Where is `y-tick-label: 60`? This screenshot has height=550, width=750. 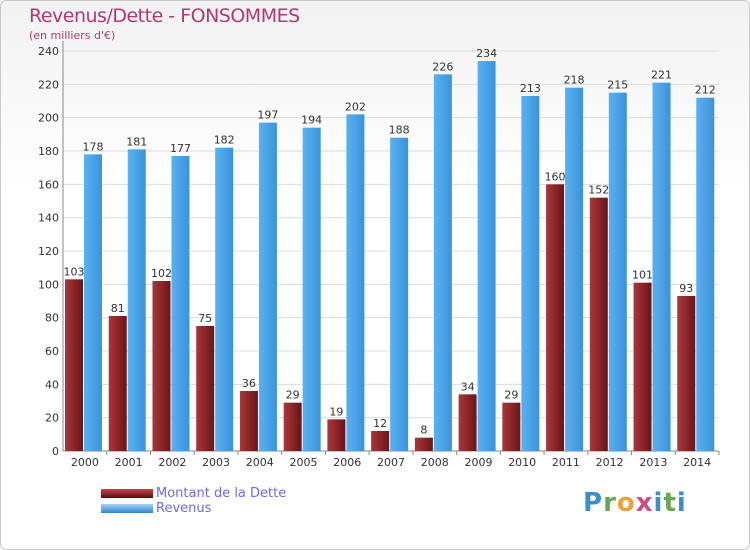 y-tick-label: 60 is located at coordinates (52, 351).